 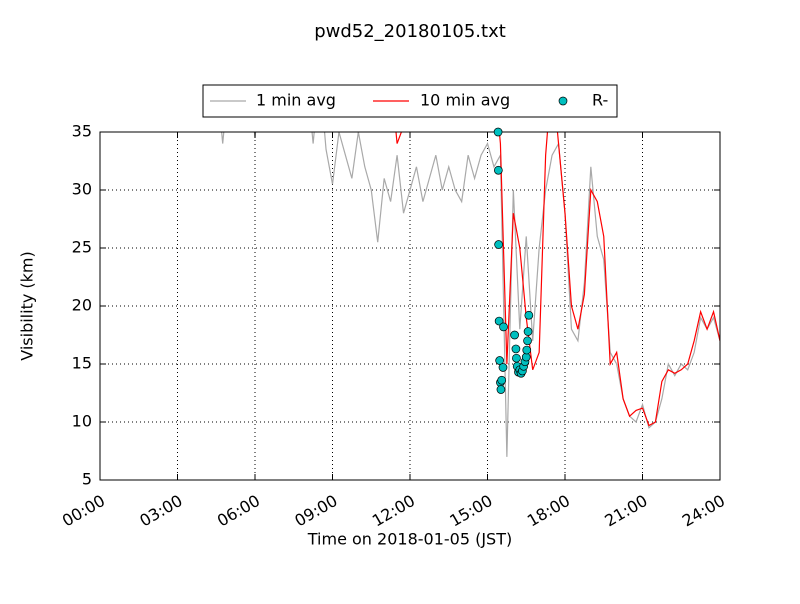 I want to click on x-tick-label: 09:00, so click(x=315, y=511).